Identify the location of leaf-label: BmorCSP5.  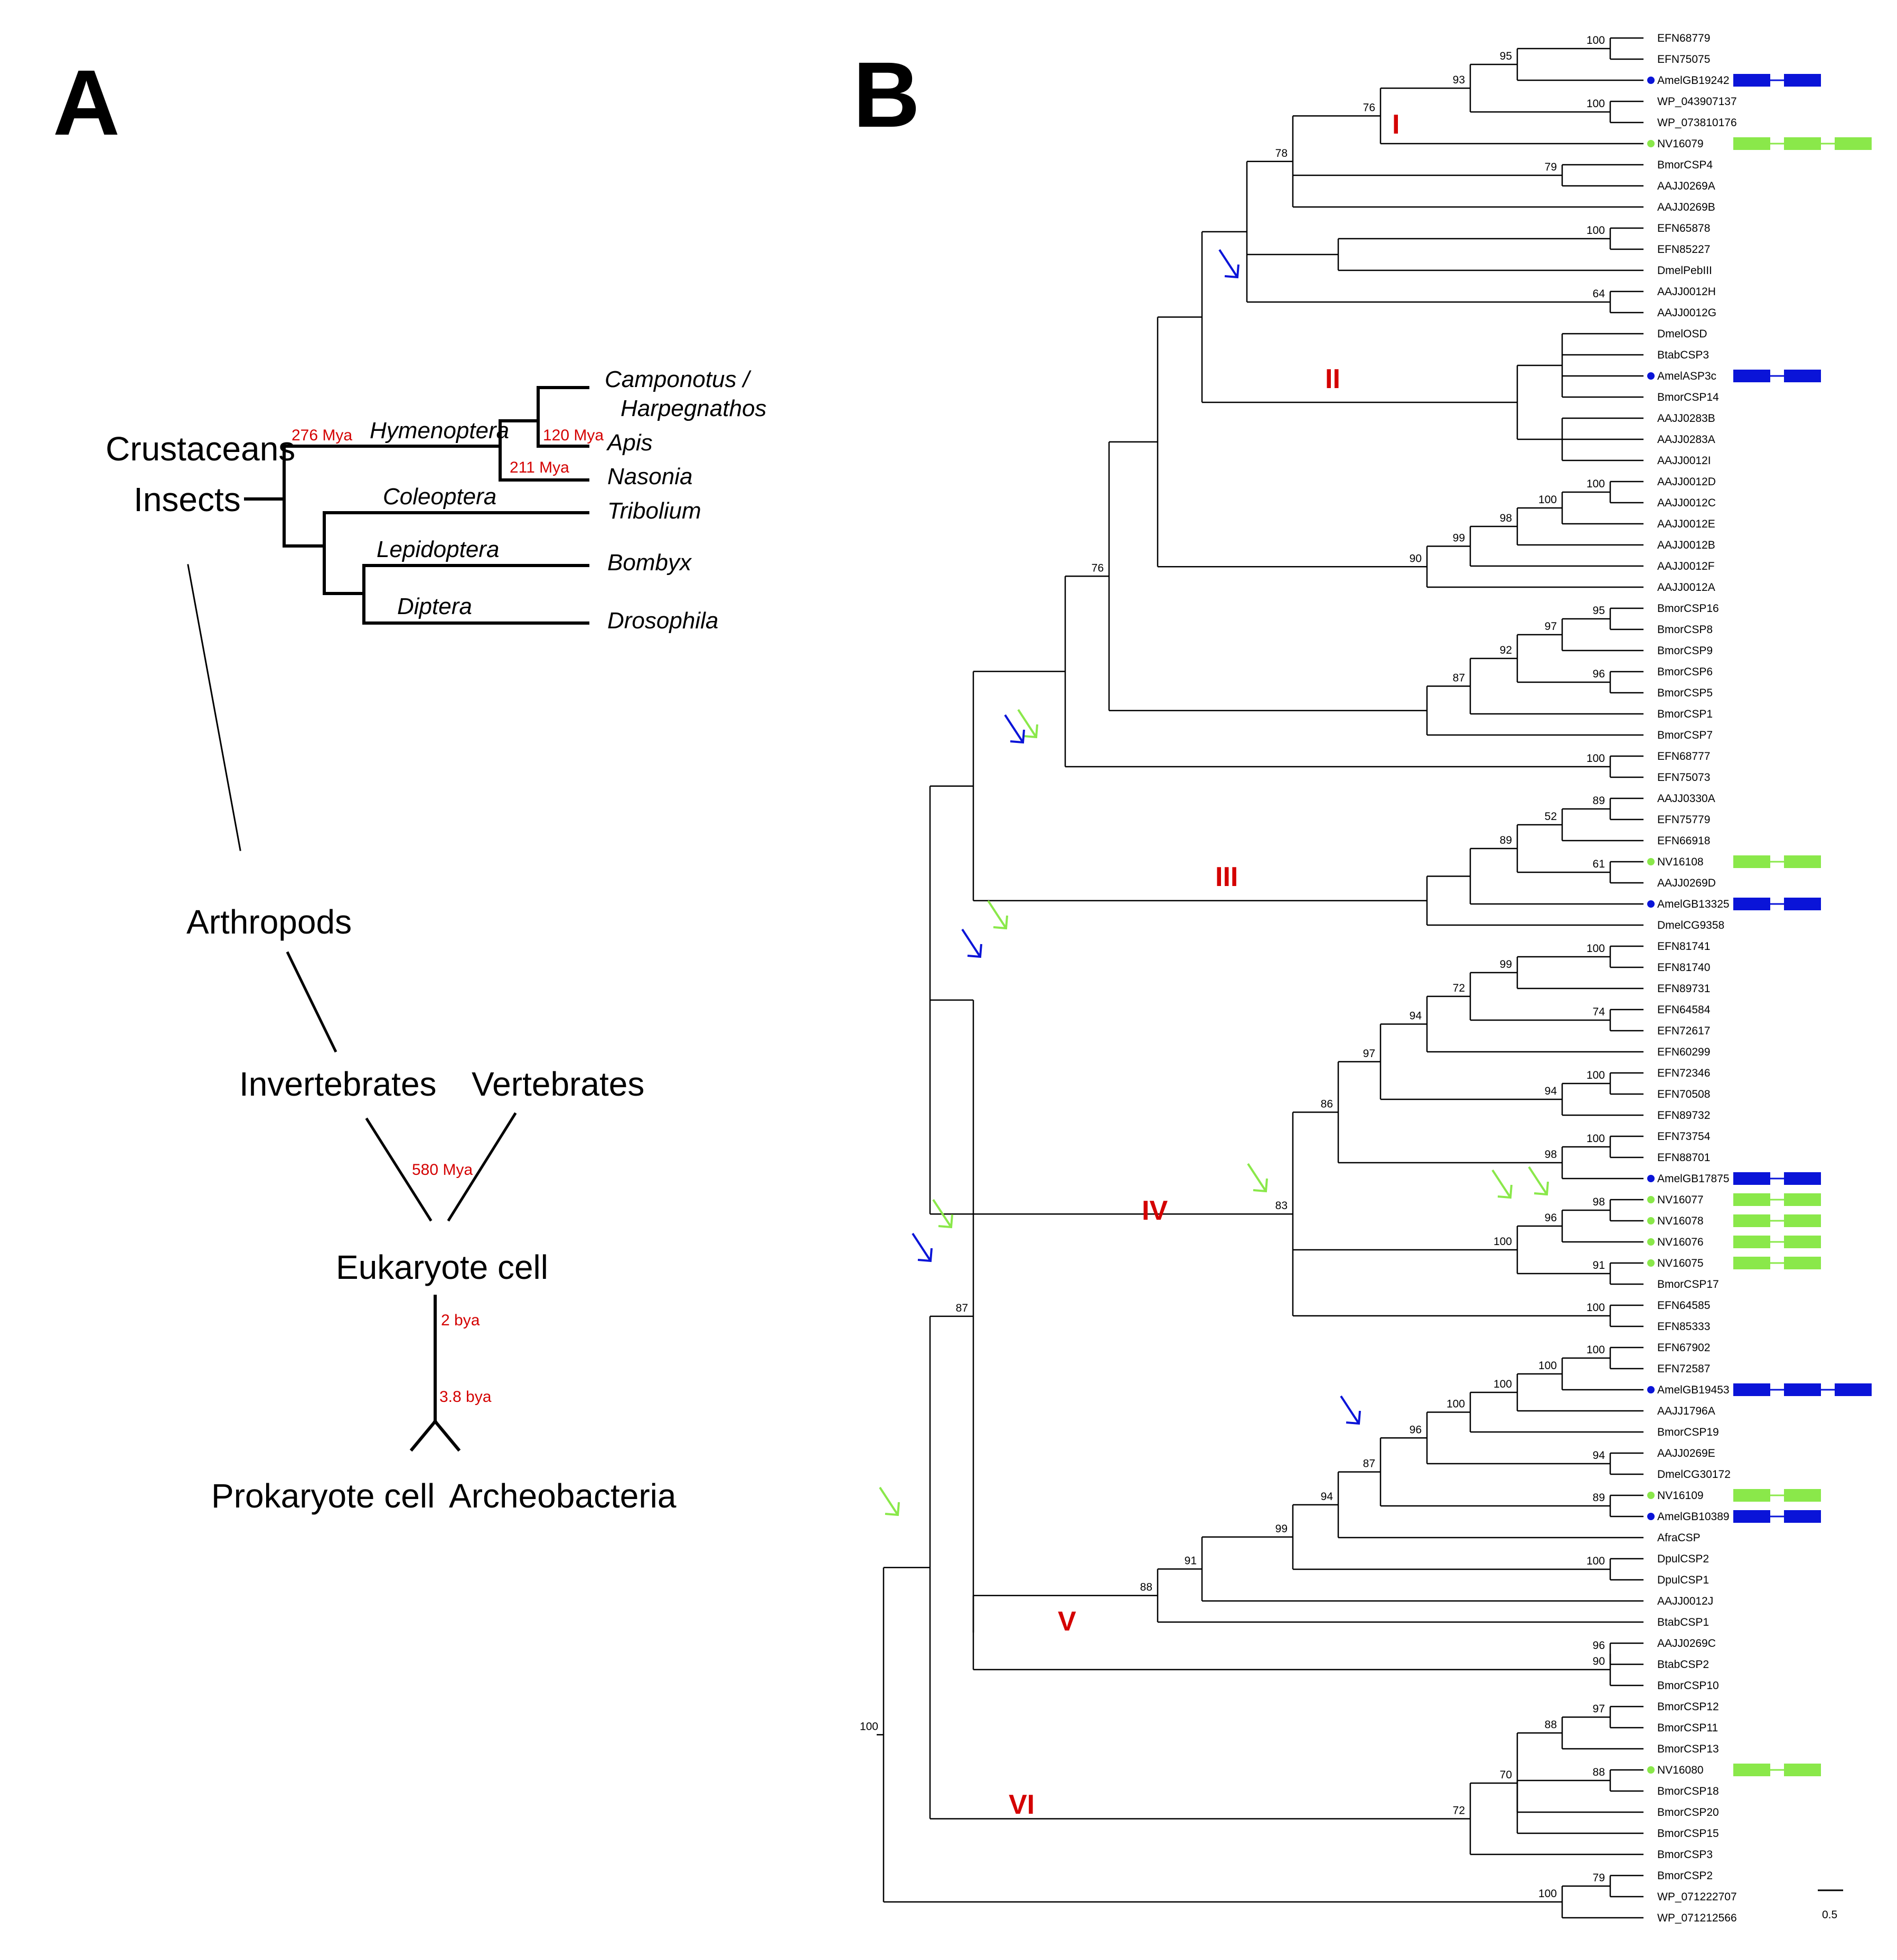
(1685, 693).